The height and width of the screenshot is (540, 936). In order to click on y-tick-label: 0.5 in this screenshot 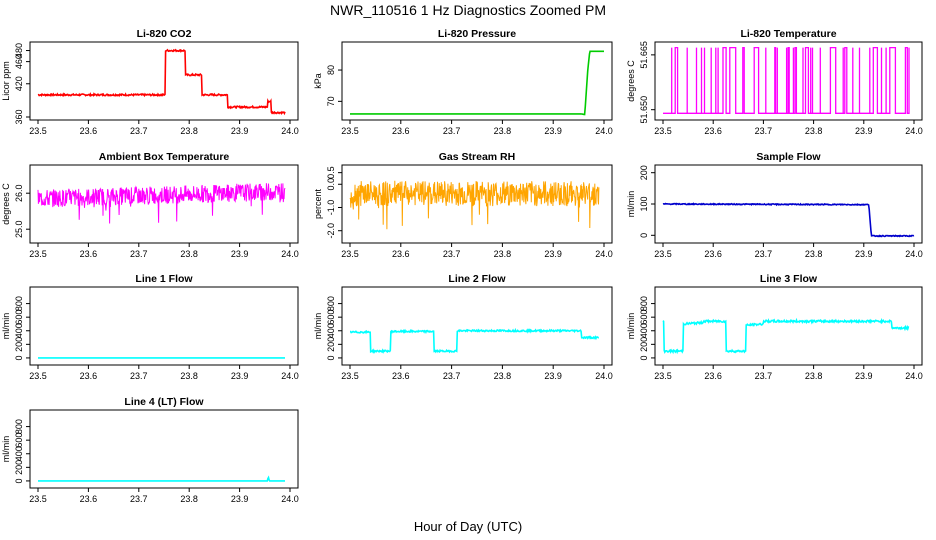, I will do `click(331, 172)`.